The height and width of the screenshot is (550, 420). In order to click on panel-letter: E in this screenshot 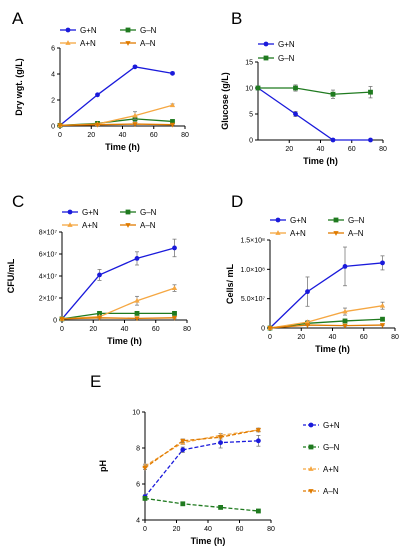, I will do `click(95, 381)`.